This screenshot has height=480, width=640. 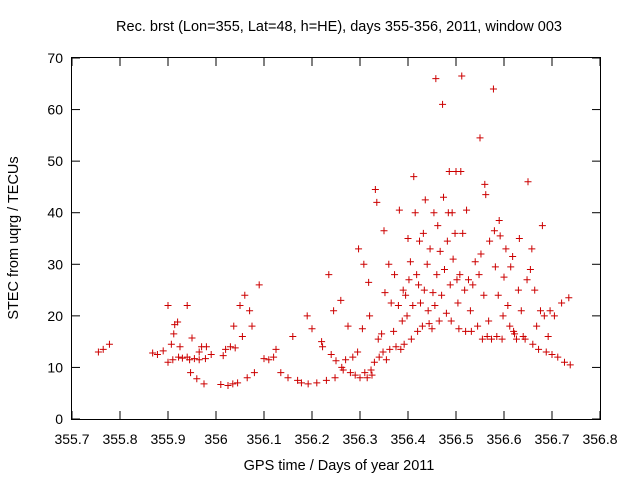 What do you see at coordinates (263, 439) in the screenshot?
I see `x-tick-label: 356.1` at bounding box center [263, 439].